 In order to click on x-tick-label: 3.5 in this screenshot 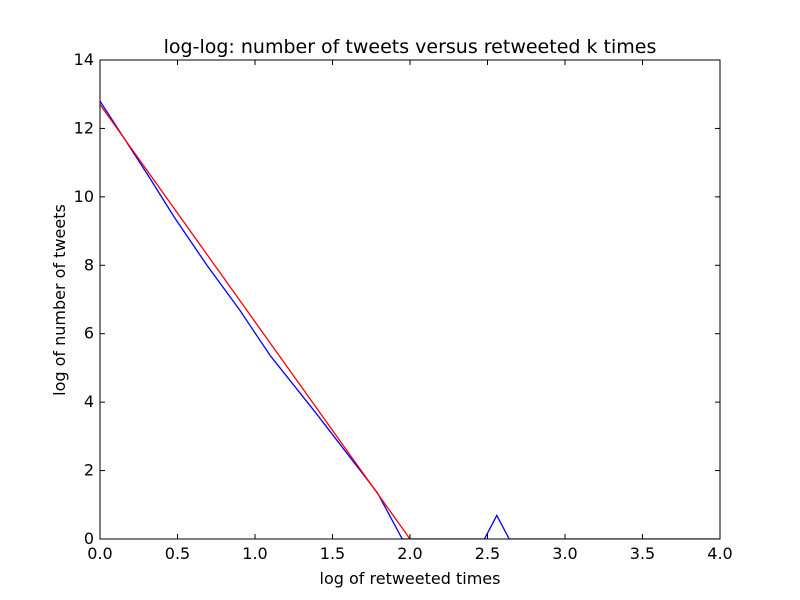, I will do `click(642, 553)`.